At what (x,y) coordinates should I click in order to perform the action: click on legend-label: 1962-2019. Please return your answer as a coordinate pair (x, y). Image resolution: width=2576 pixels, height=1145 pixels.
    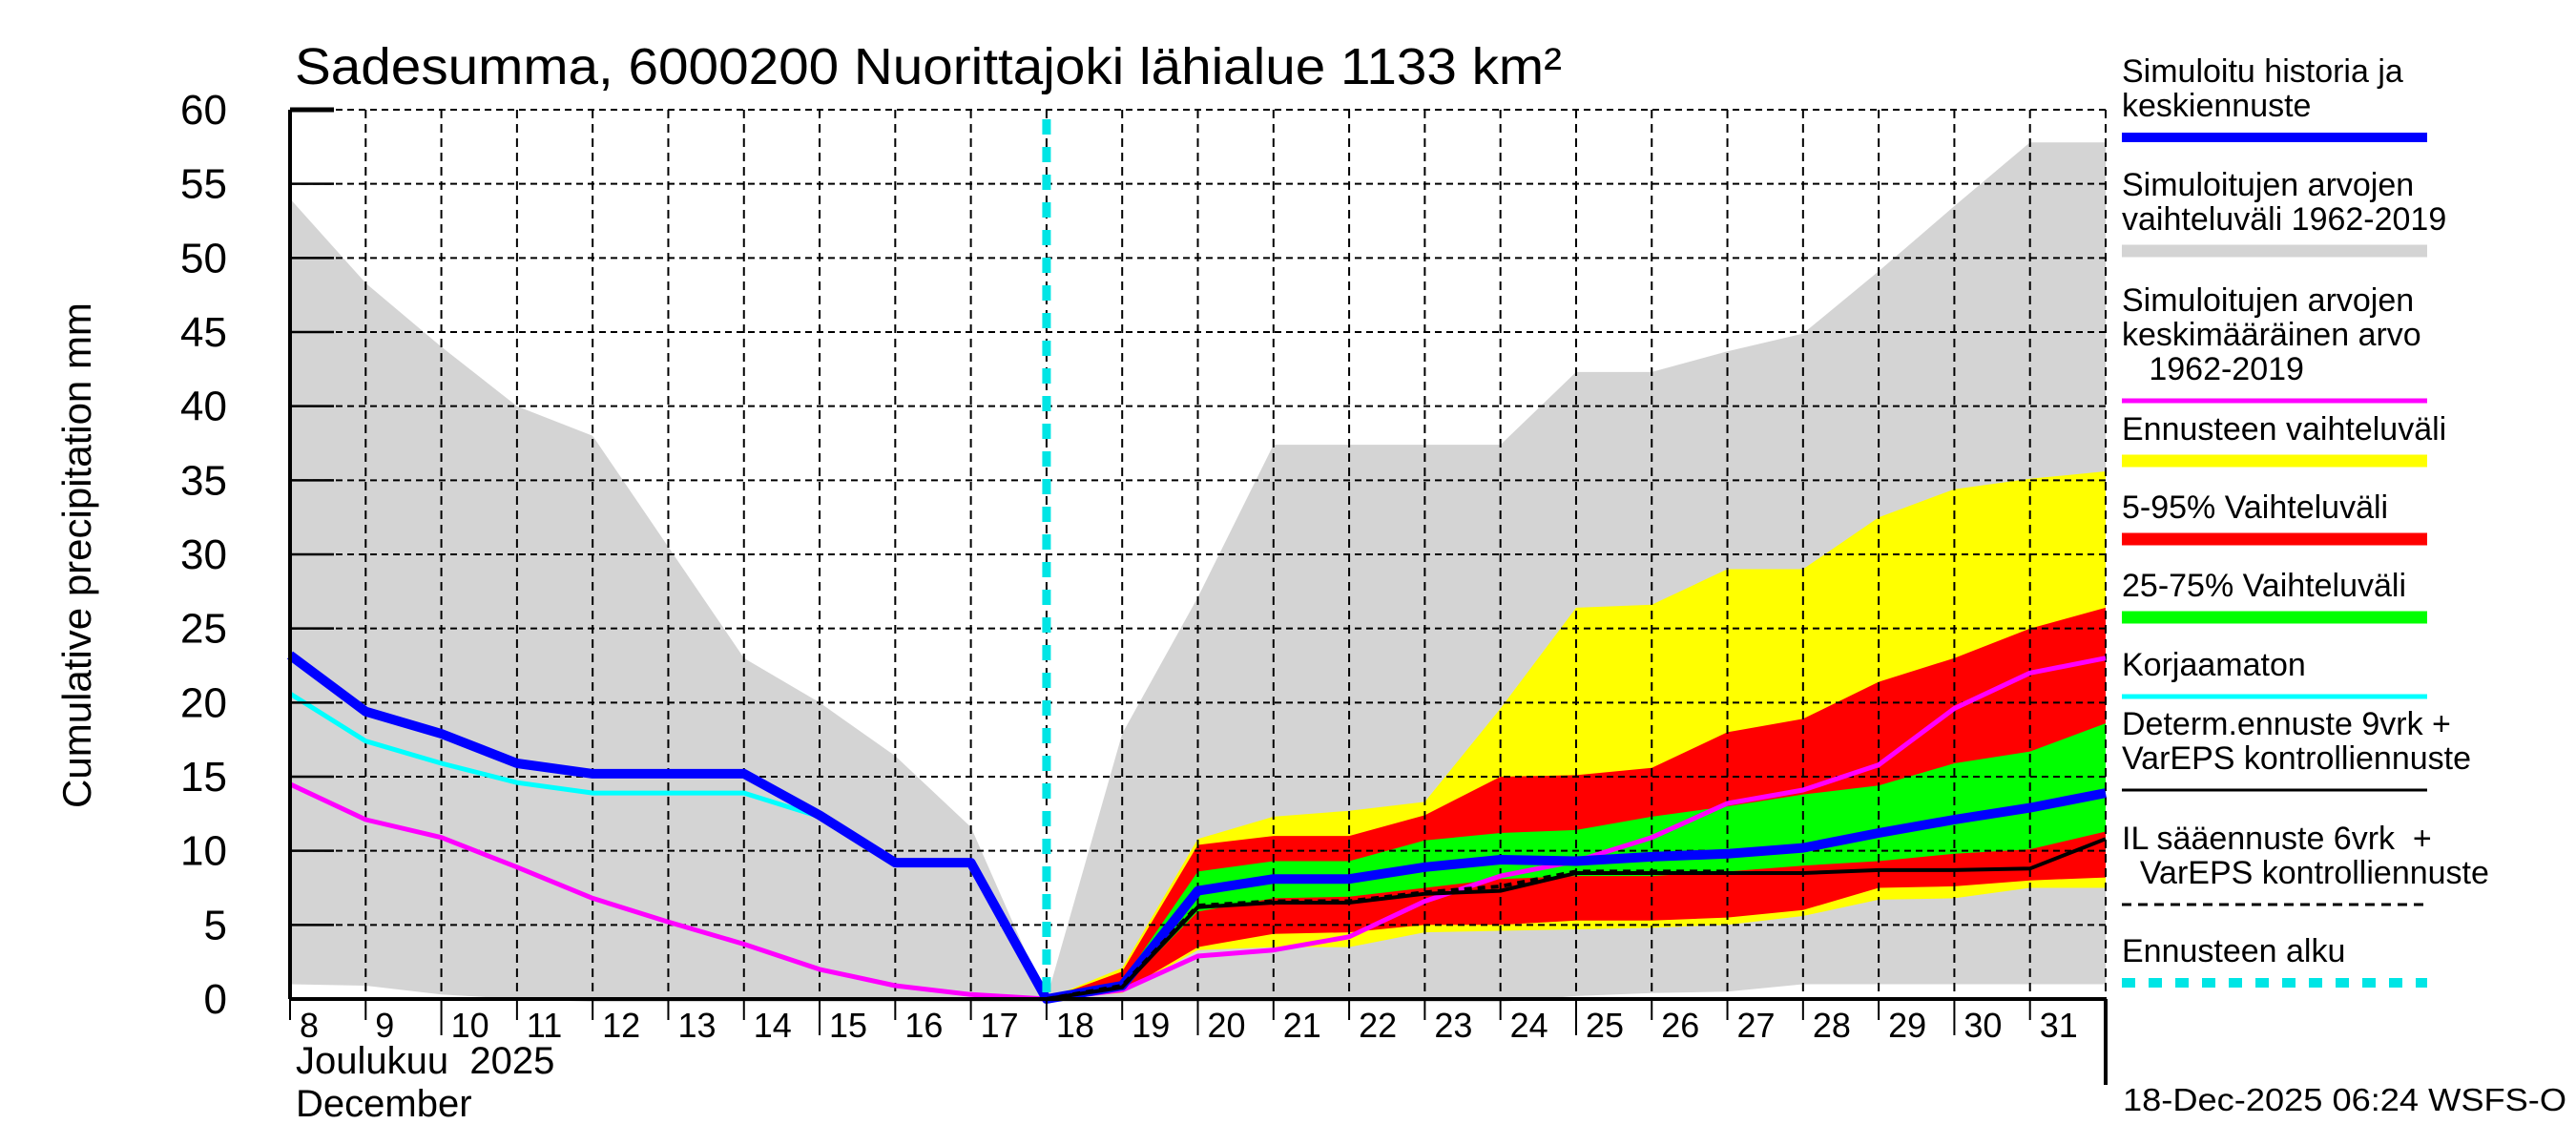
    Looking at the image, I should click on (2213, 369).